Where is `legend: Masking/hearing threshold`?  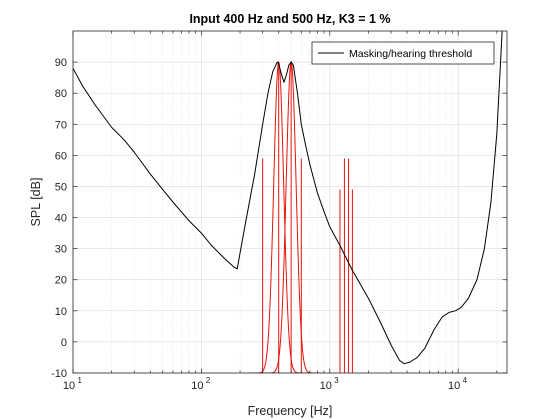 legend: Masking/hearing threshold is located at coordinates (403, 53).